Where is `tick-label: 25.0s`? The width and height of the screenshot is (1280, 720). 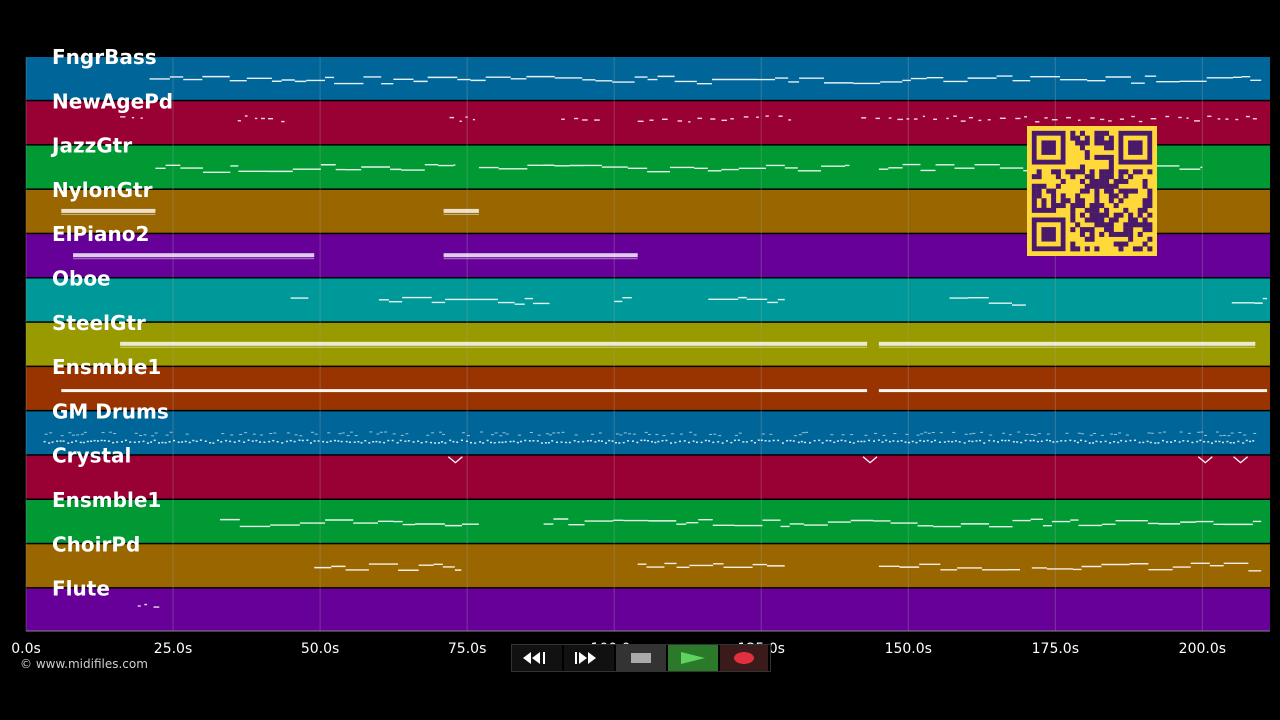 tick-label: 25.0s is located at coordinates (173, 649).